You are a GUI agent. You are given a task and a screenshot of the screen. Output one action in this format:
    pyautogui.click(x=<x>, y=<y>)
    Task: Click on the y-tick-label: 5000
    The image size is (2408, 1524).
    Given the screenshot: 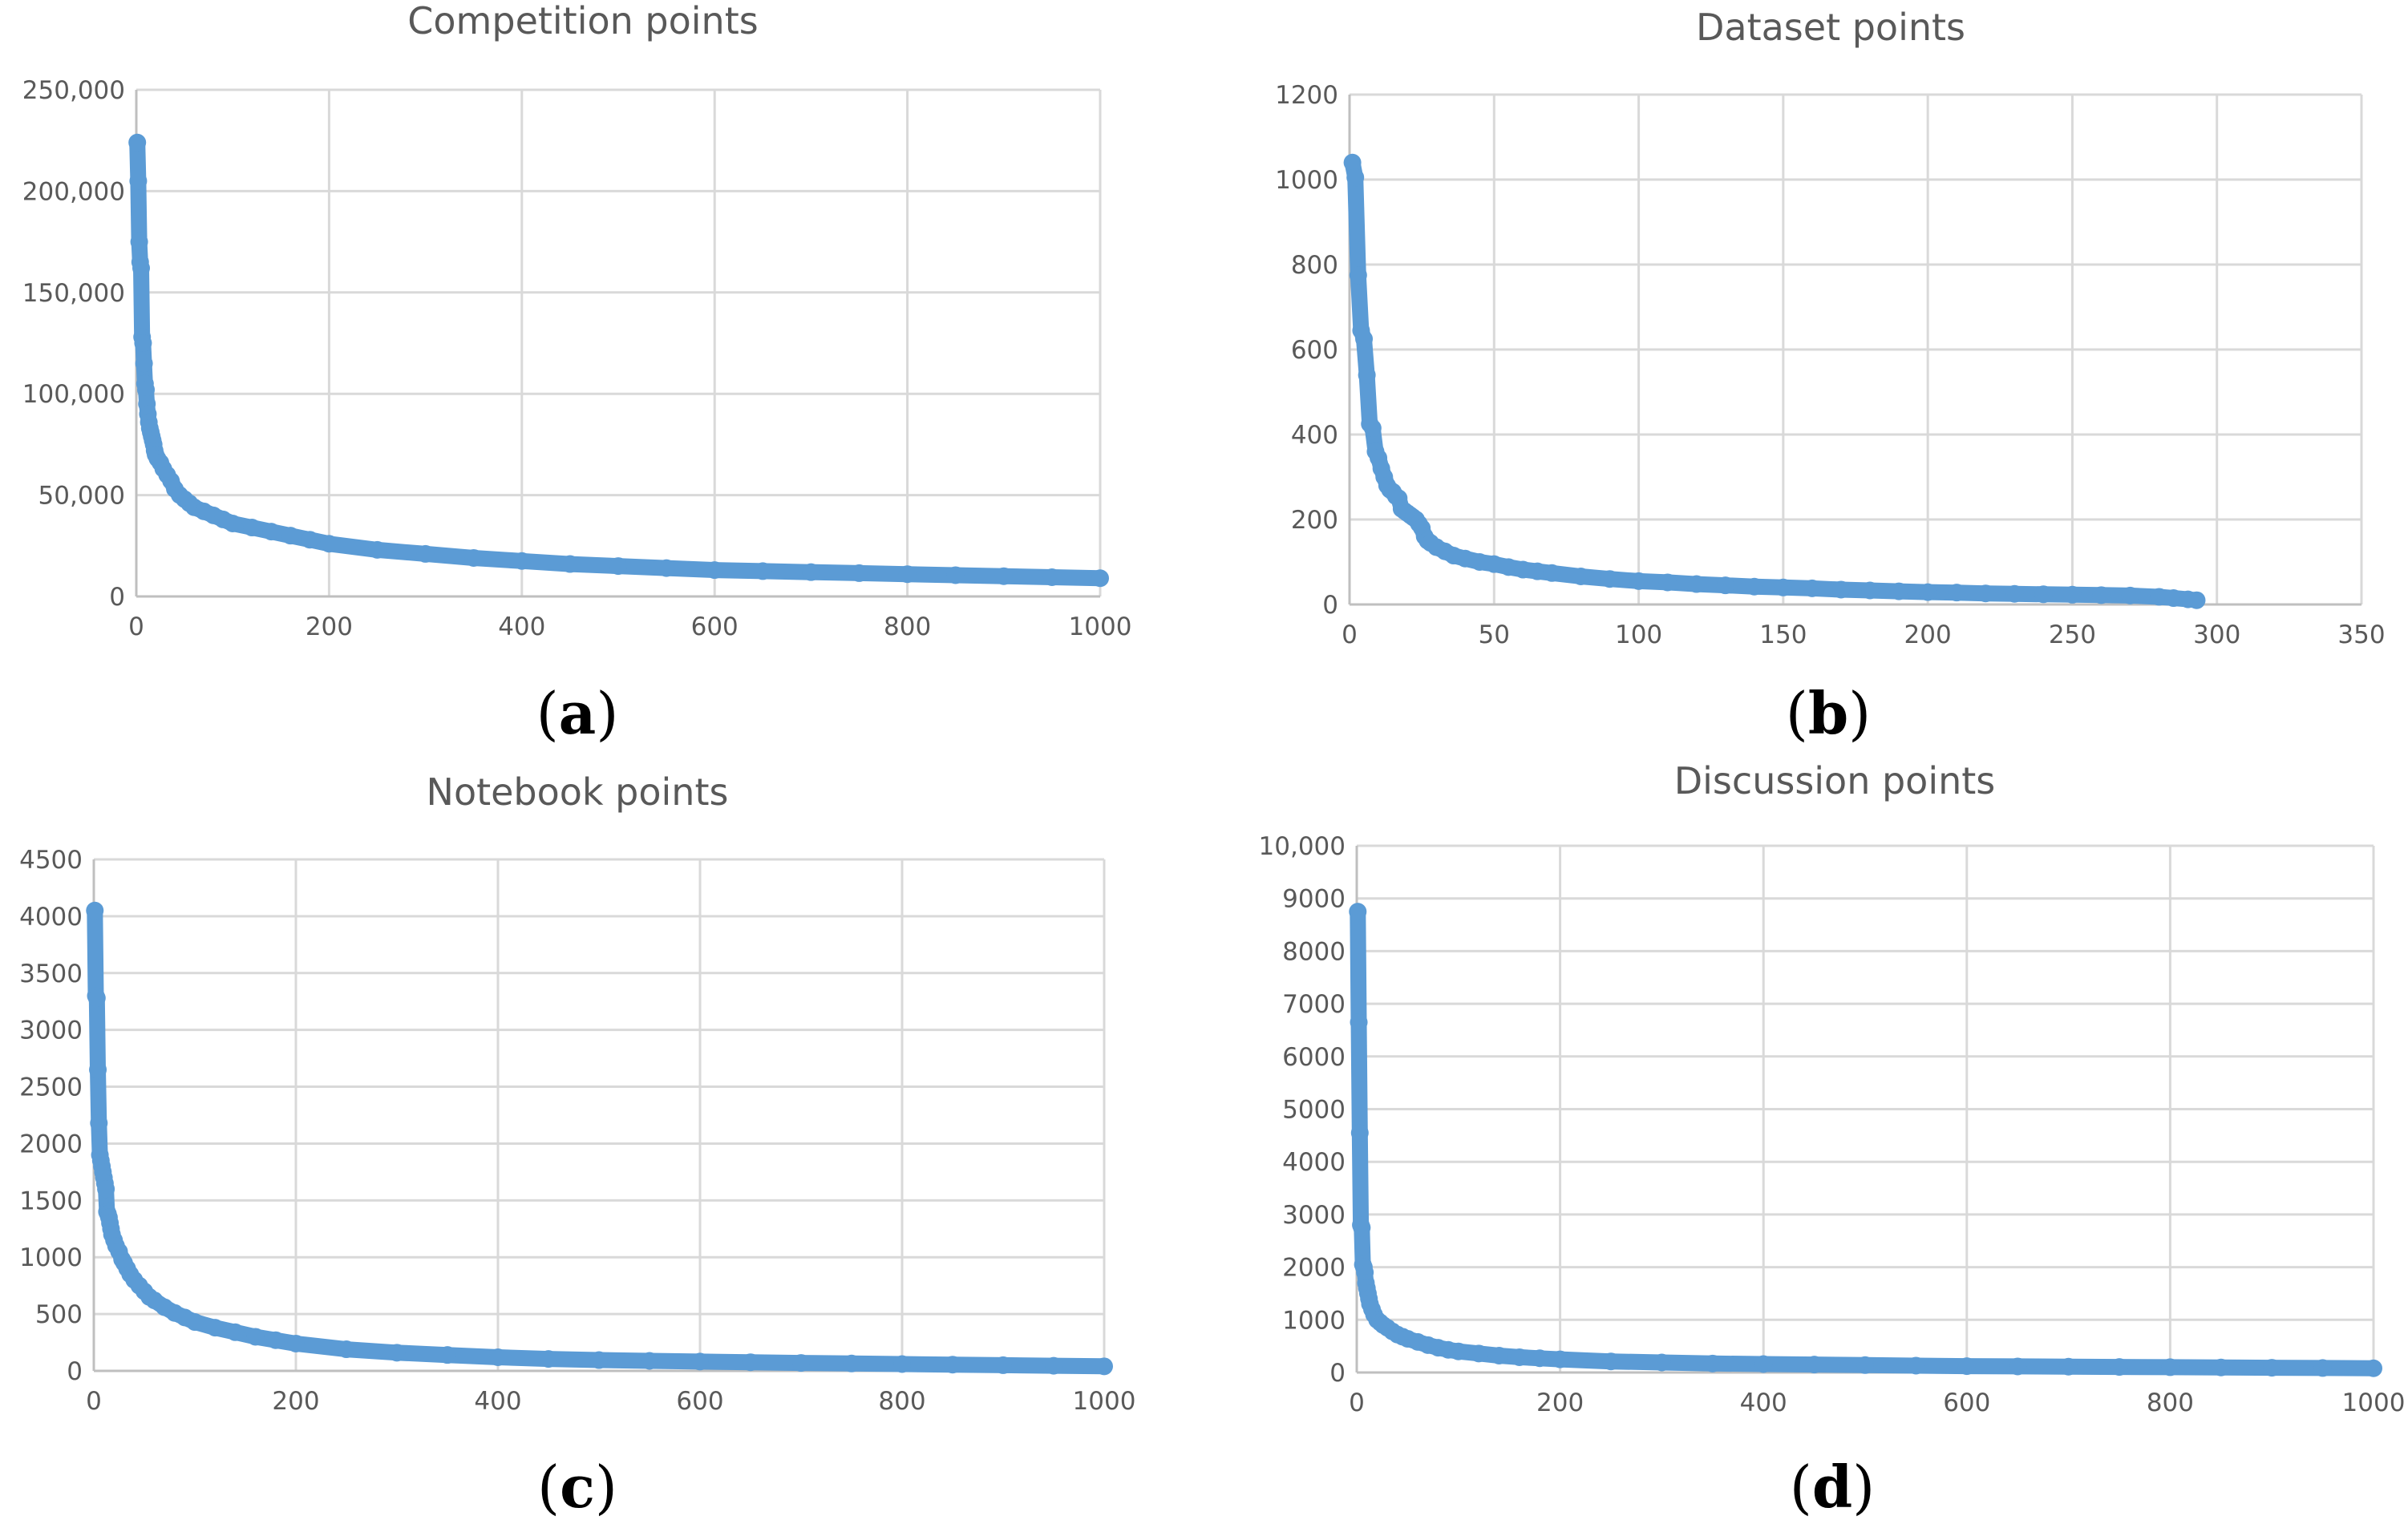 What is the action you would take?
    pyautogui.click(x=1314, y=1110)
    